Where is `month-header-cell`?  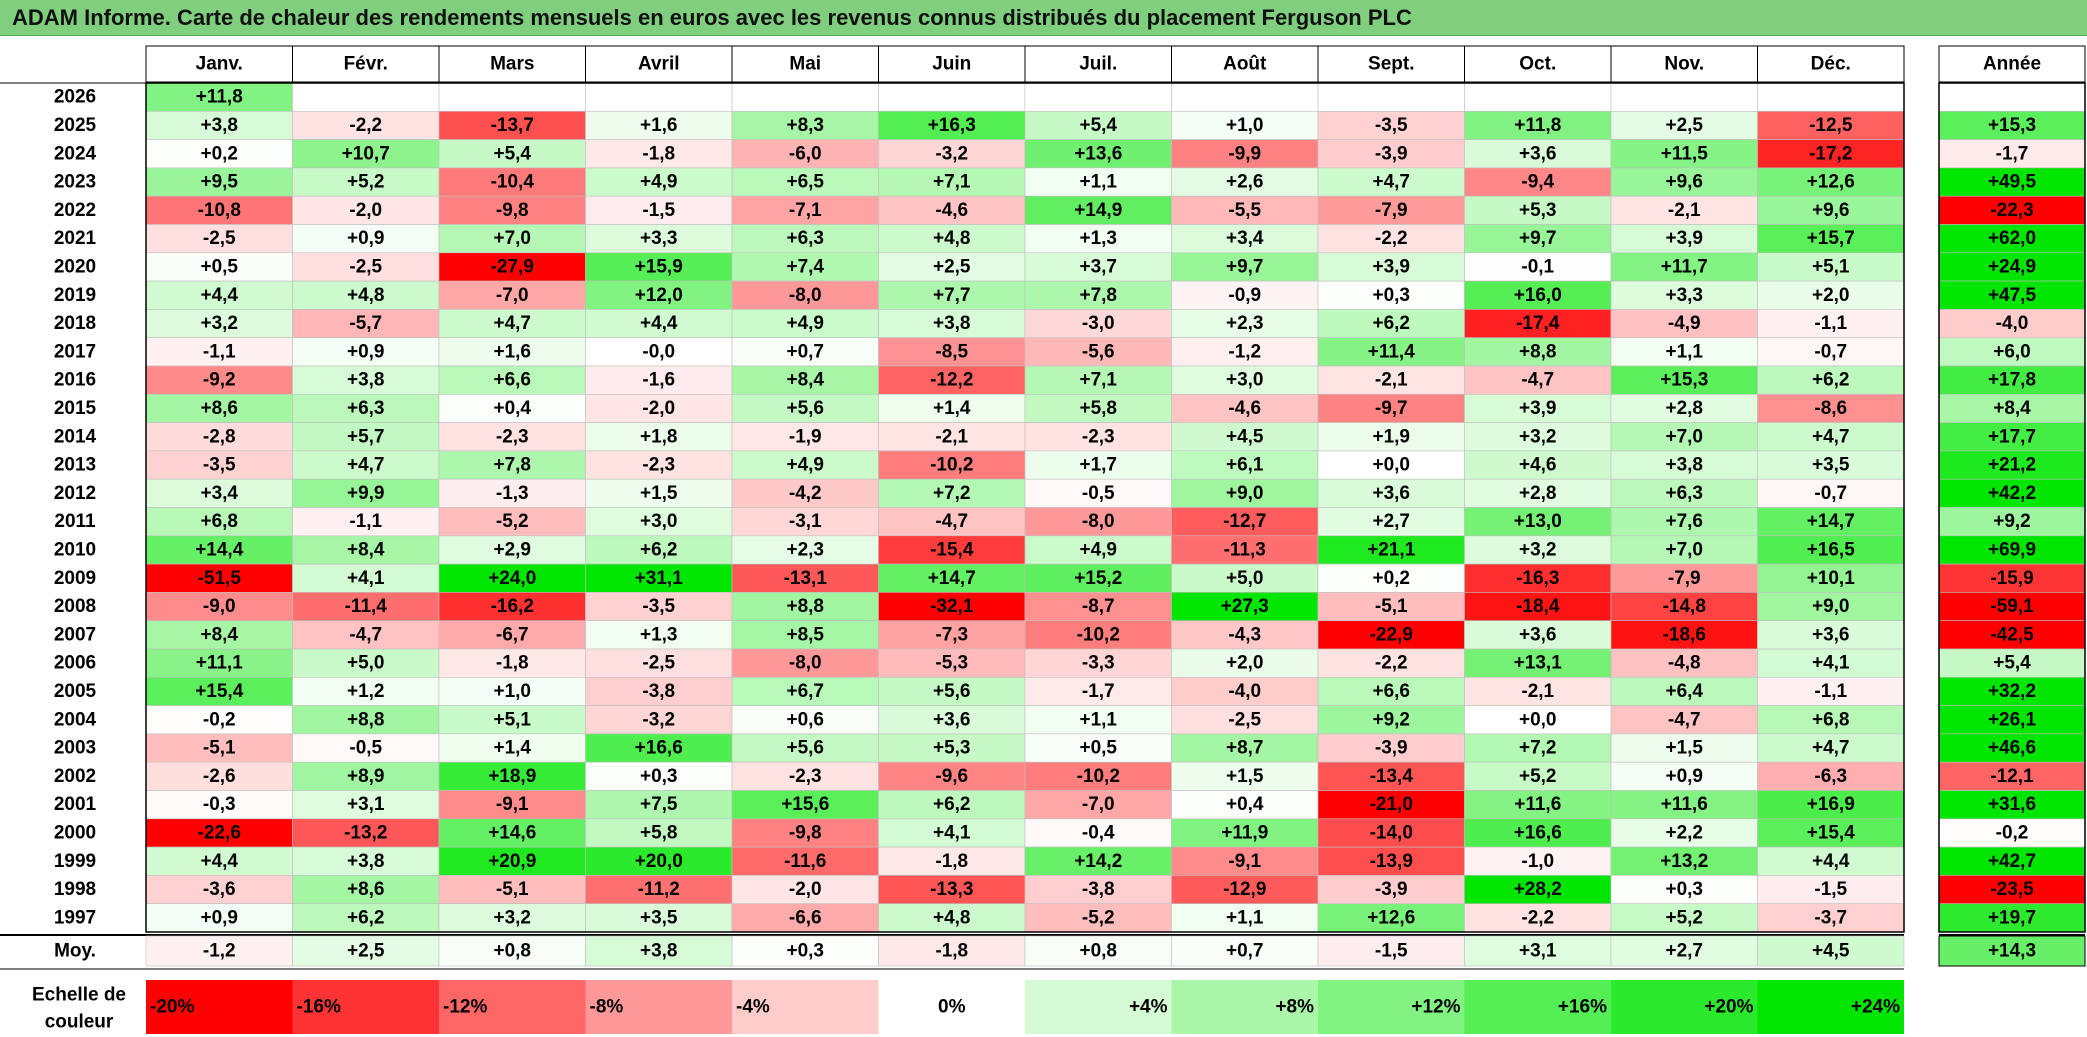 month-header-cell is located at coordinates (952, 64).